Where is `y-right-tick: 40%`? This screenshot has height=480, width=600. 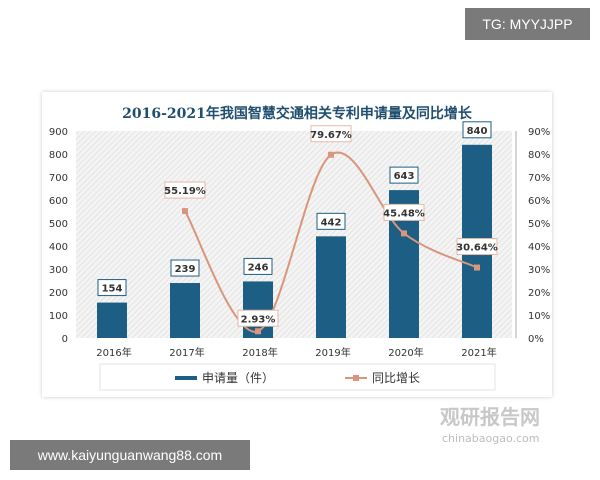 y-right-tick: 40% is located at coordinates (539, 247).